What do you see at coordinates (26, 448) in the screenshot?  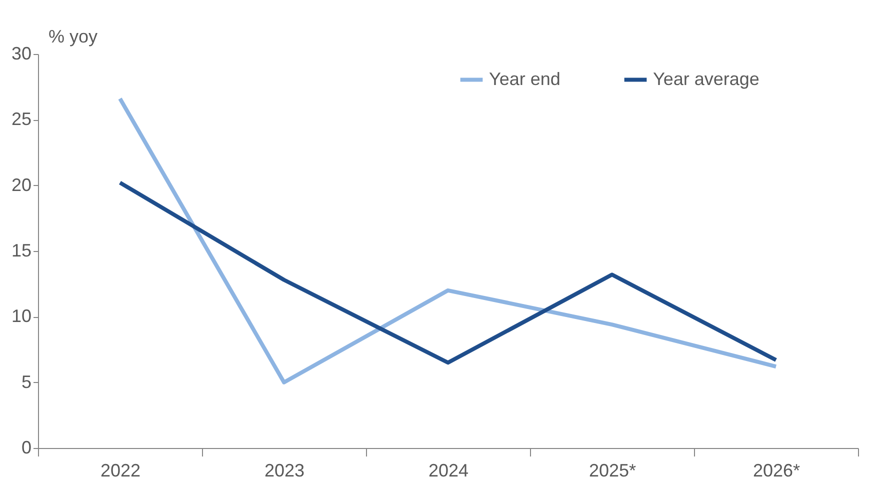 I see `y-tick-label: 0` at bounding box center [26, 448].